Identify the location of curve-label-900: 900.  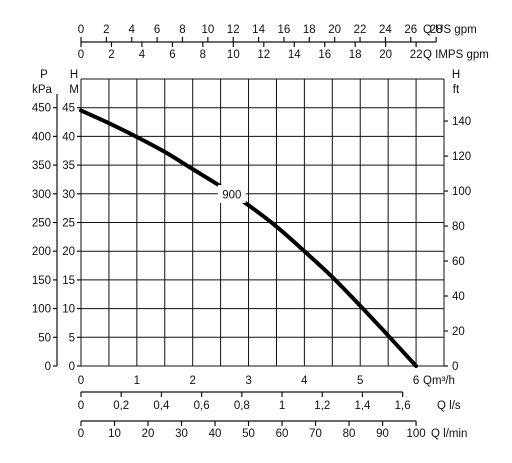
(231, 195).